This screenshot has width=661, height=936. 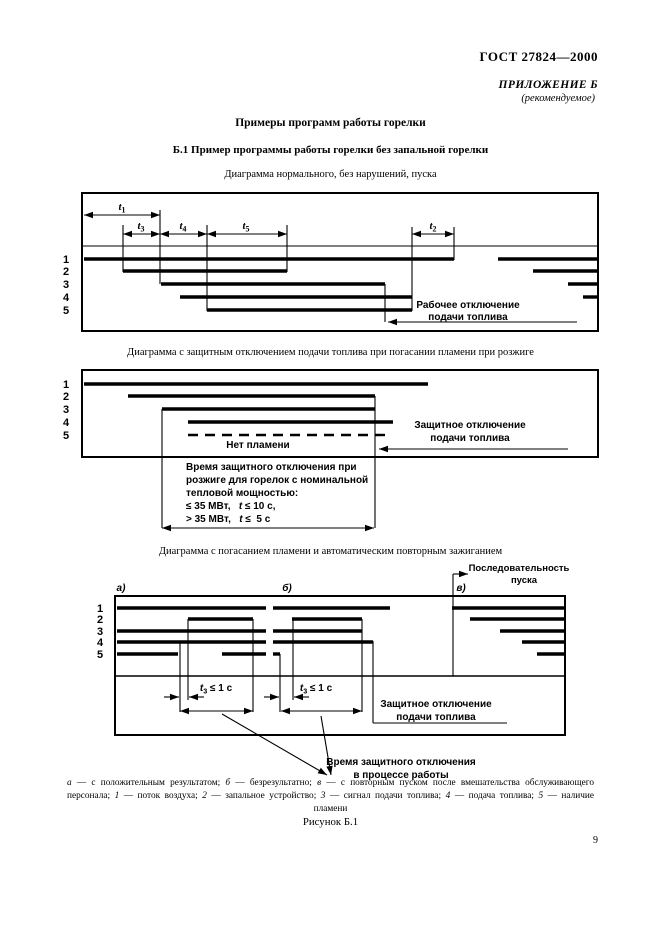 What do you see at coordinates (460, 574) in the screenshot?
I see `sequence-arrow` at bounding box center [460, 574].